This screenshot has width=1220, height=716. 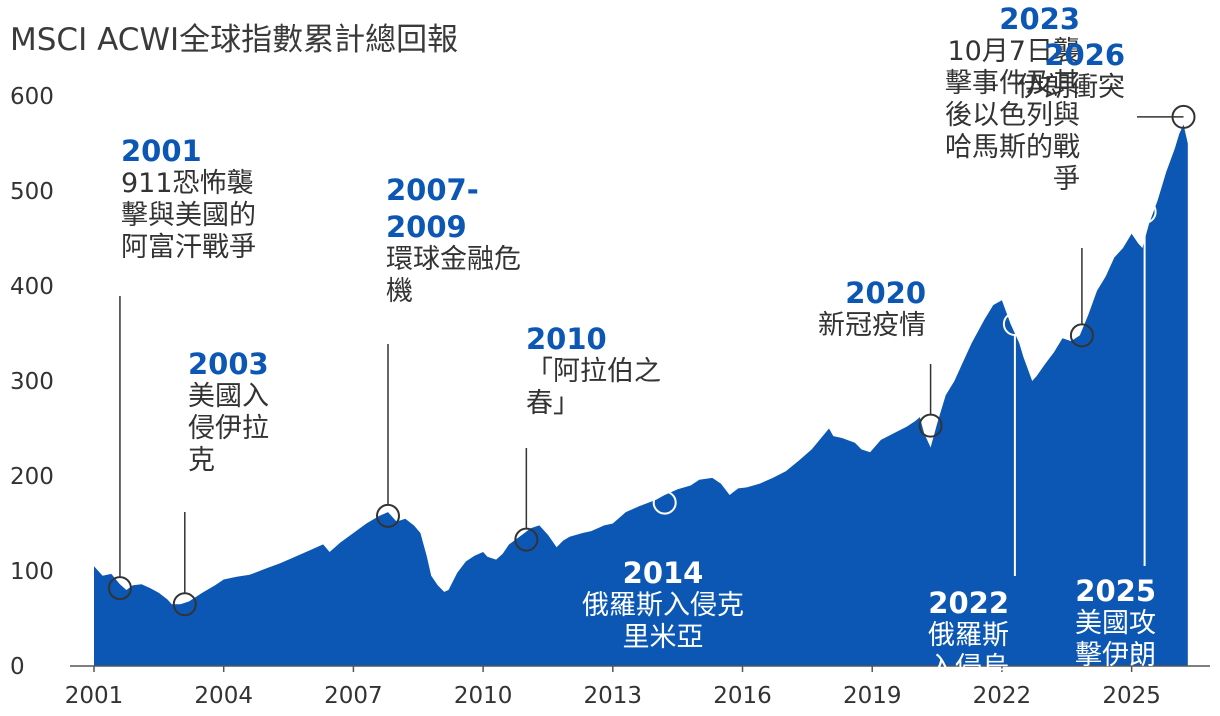 I want to click on annotation-year: 2014, so click(x=663, y=573).